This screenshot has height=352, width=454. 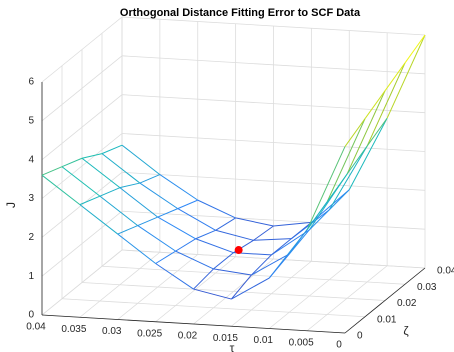 I want to click on z-tick-label: 6, so click(x=31, y=82).